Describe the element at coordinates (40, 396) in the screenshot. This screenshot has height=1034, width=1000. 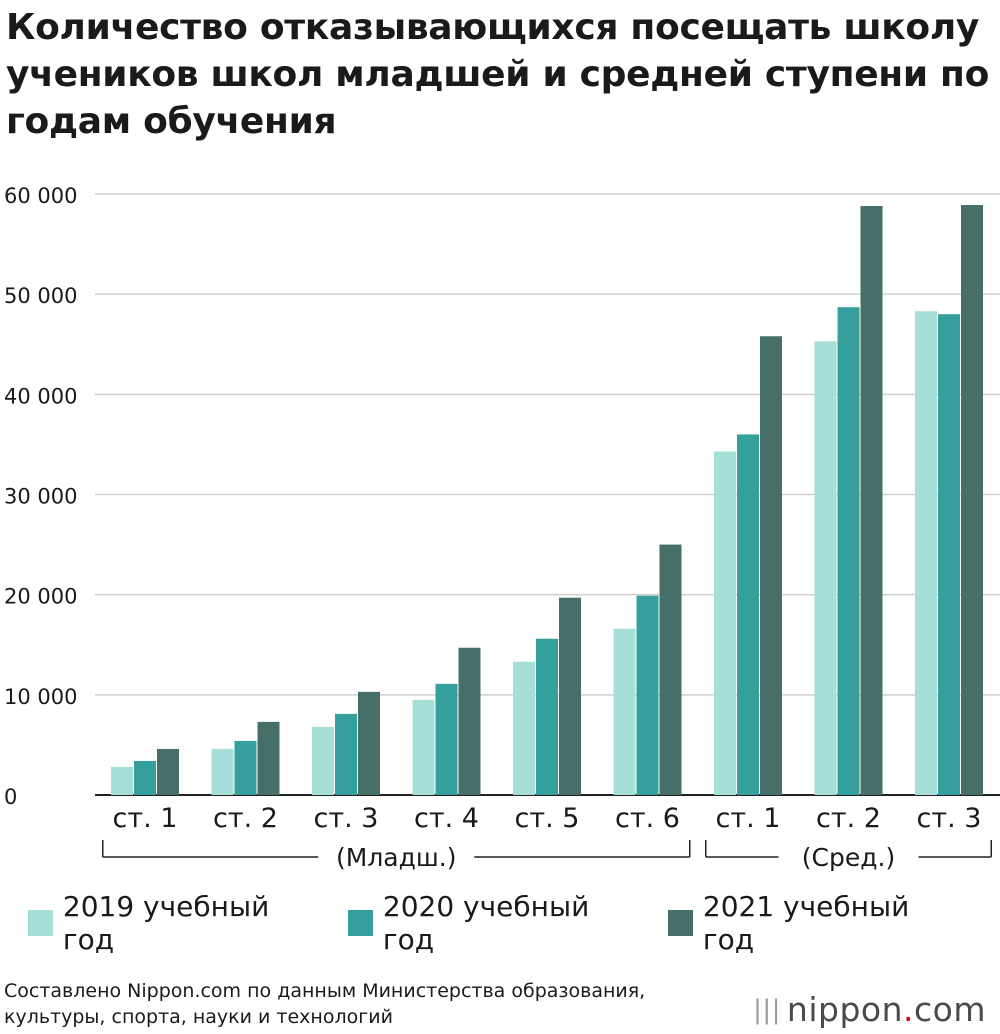
I see `y-tick-label: 40 000` at that location.